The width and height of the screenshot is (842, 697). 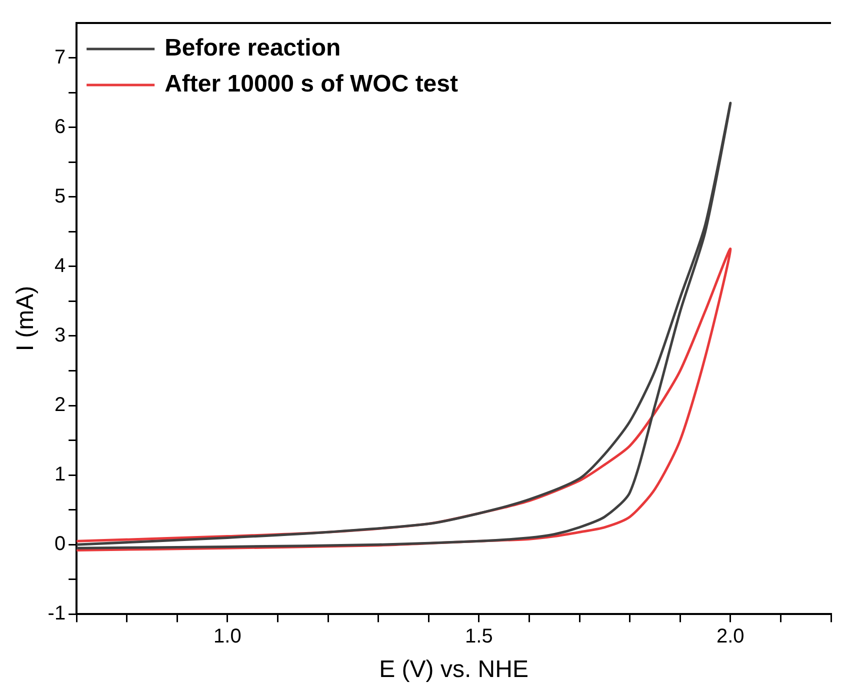 What do you see at coordinates (479, 637) in the screenshot?
I see `x-tick-label: 1.5` at bounding box center [479, 637].